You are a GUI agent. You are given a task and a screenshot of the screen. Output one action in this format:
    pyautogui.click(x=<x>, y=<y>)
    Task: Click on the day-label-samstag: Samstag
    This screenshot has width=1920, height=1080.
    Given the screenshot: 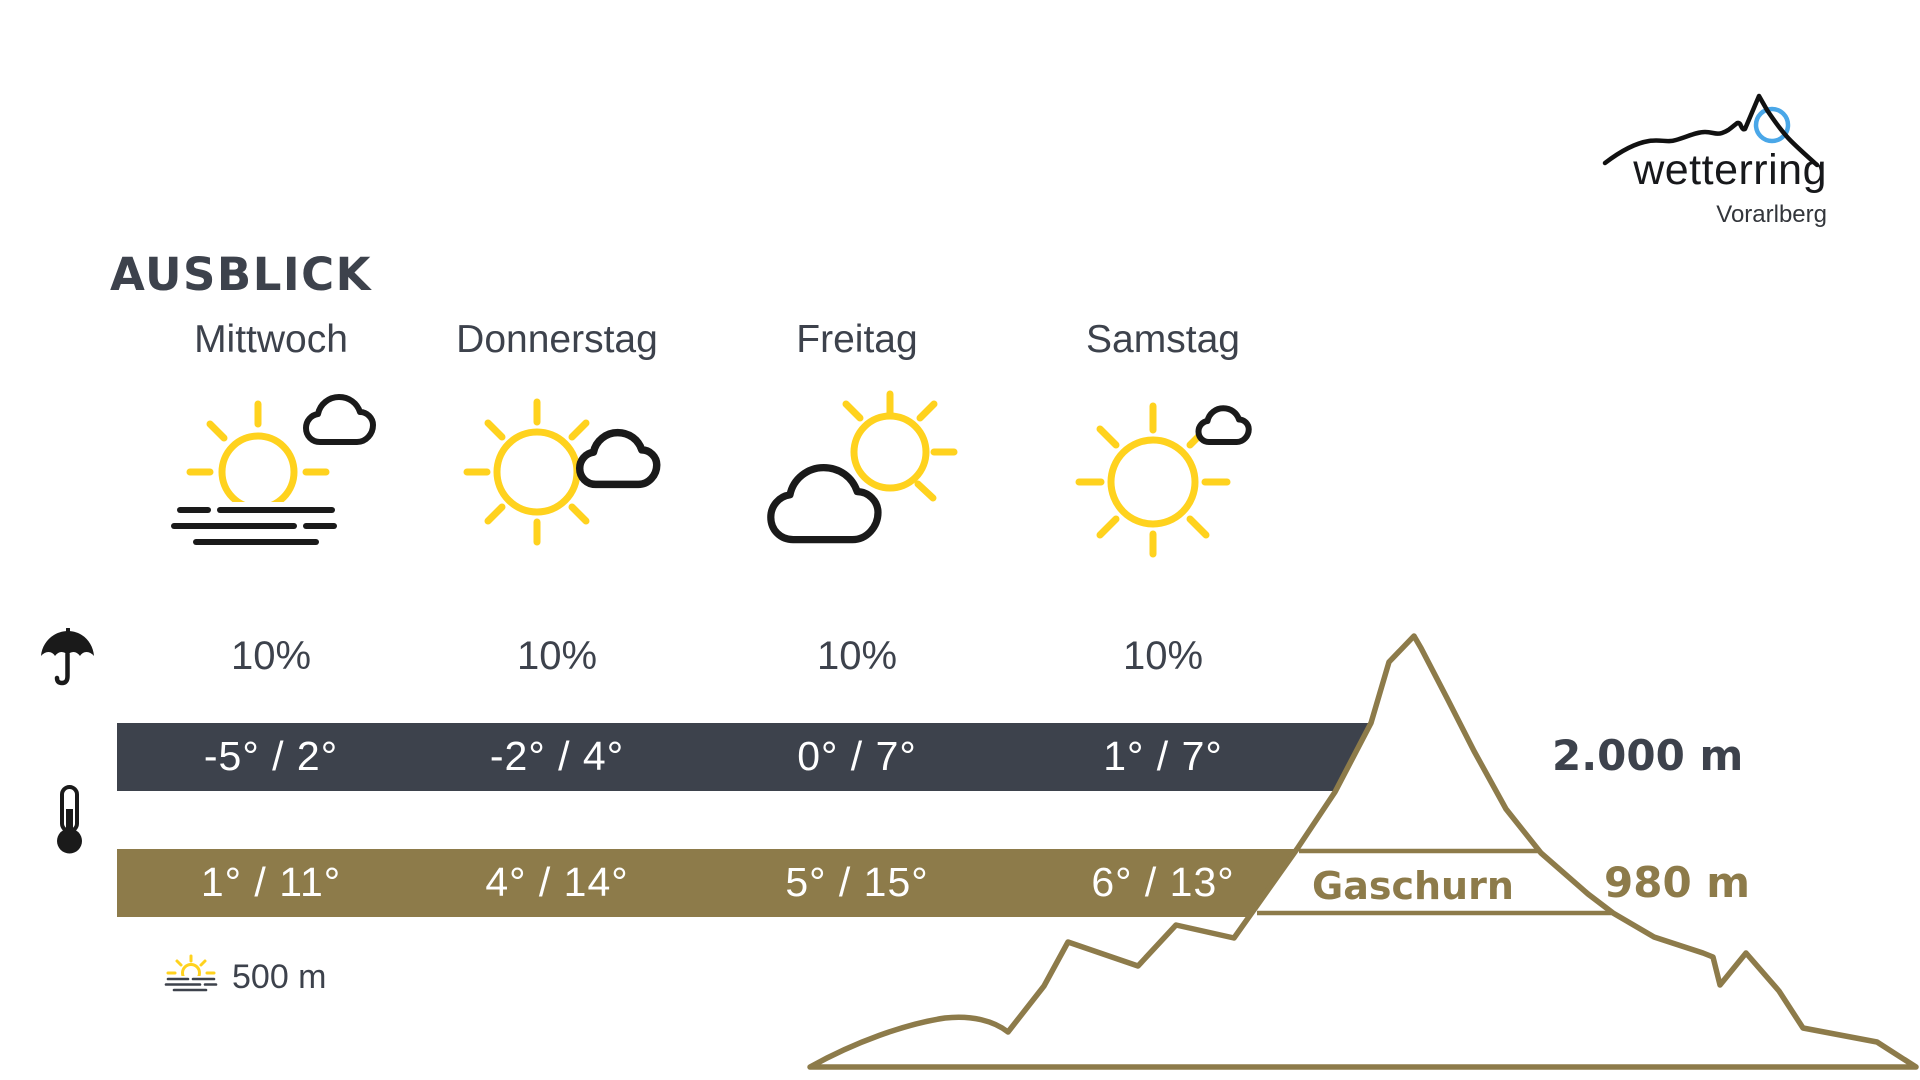 What is the action you would take?
    pyautogui.click(x=1163, y=339)
    